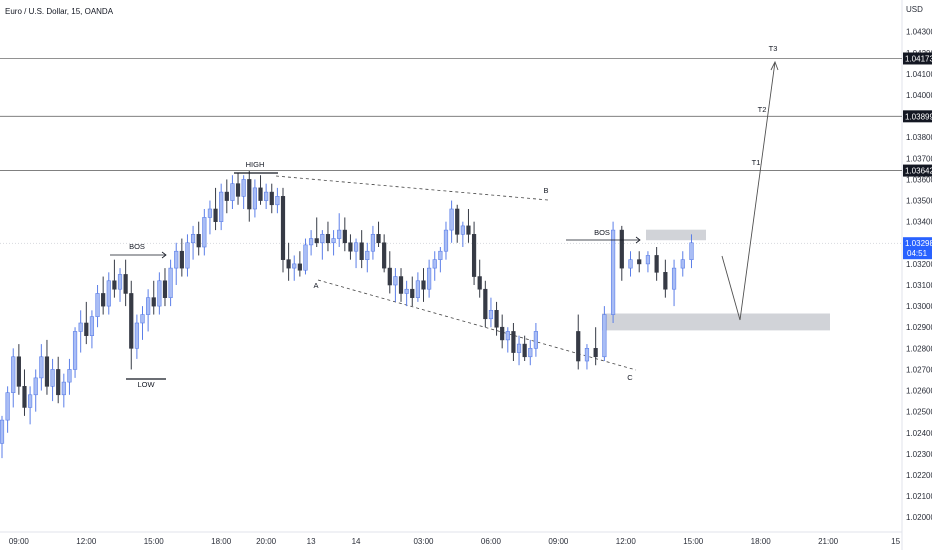  What do you see at coordinates (919, 222) in the screenshot?
I see `price-tick-label: 1.03400` at bounding box center [919, 222].